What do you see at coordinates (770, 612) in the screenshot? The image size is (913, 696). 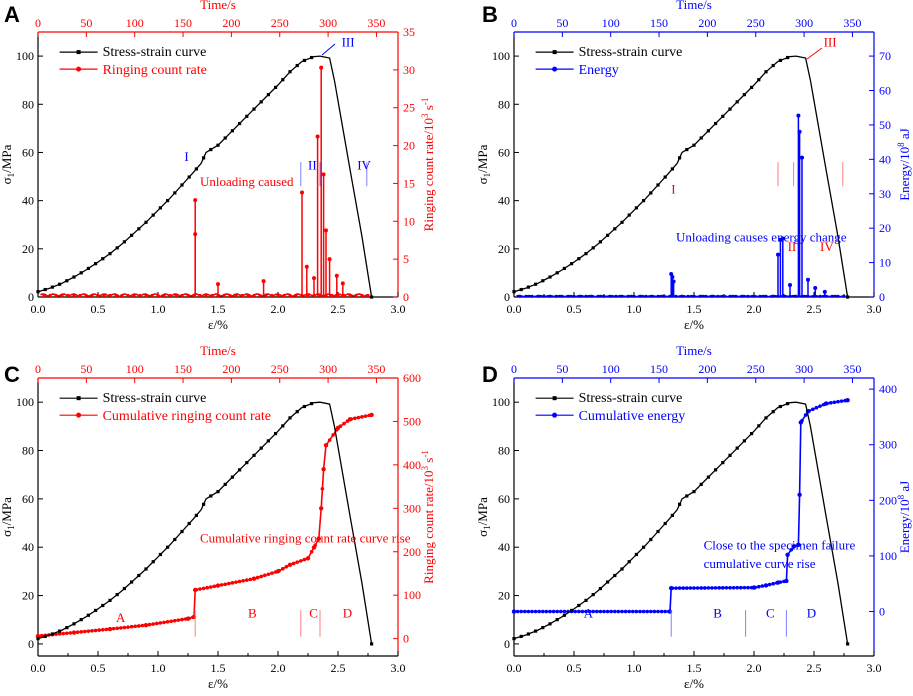 I see `annotation: C` at bounding box center [770, 612].